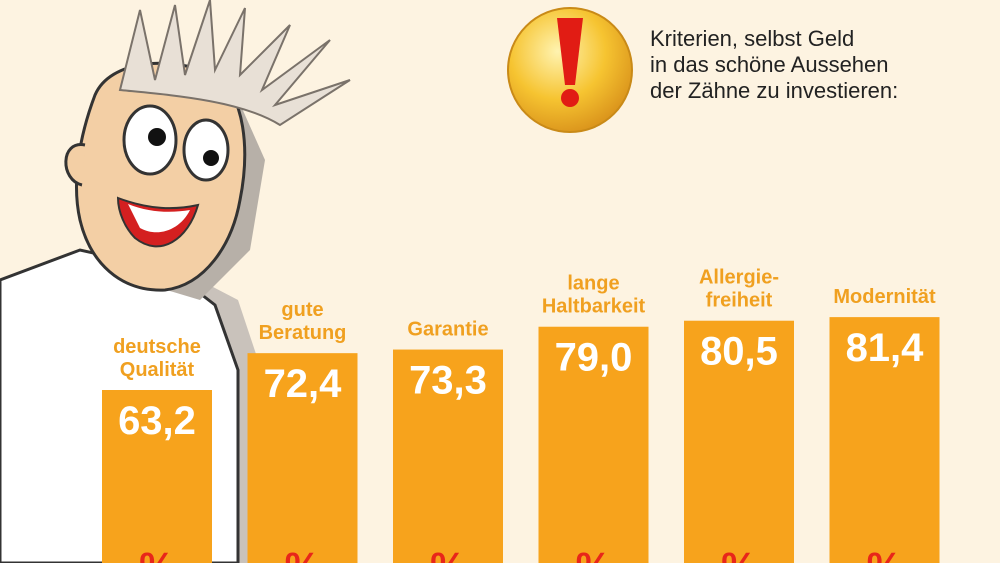 This screenshot has width=1000, height=563. I want to click on note-line: in das schöne Aussehen, so click(769, 64).